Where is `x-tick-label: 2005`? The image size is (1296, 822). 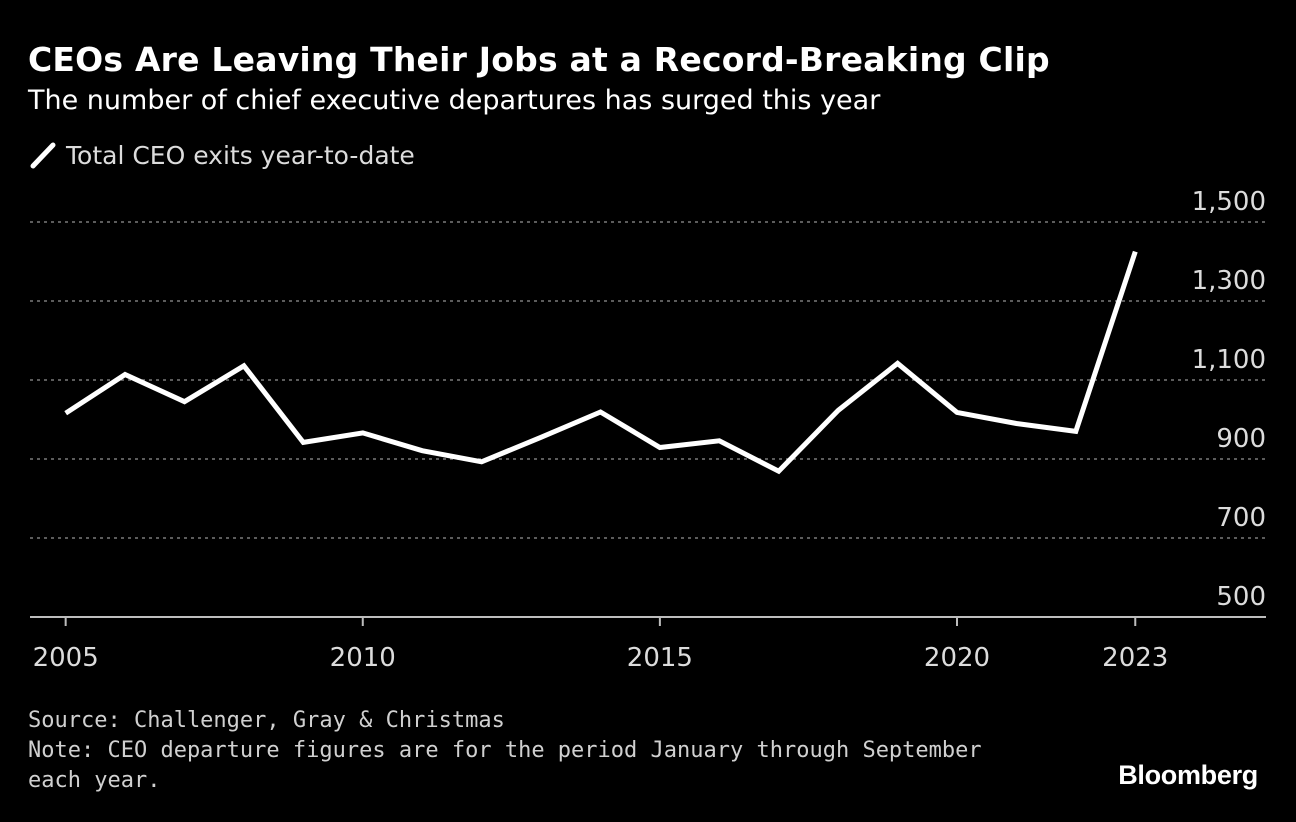 x-tick-label: 2005 is located at coordinates (66, 658).